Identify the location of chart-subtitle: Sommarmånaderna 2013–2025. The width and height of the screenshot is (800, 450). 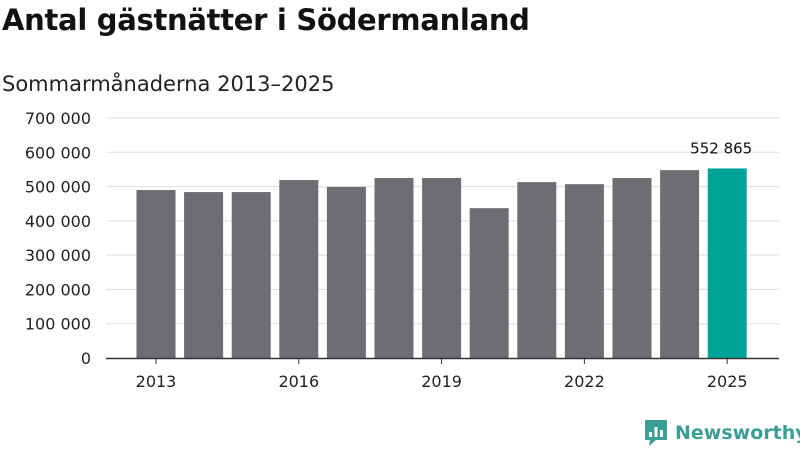
(168, 84).